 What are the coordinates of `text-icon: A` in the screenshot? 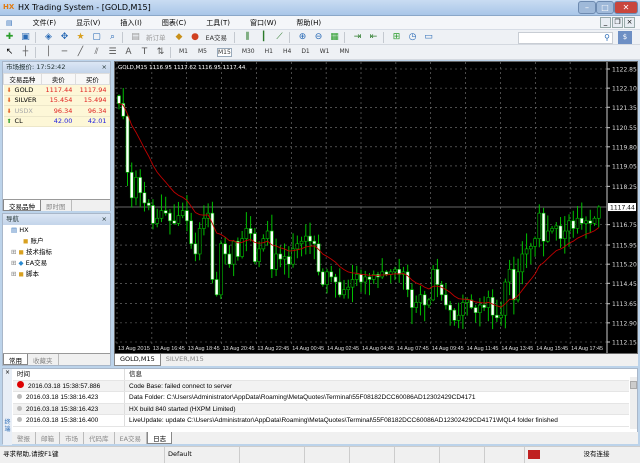 It's located at (128, 52).